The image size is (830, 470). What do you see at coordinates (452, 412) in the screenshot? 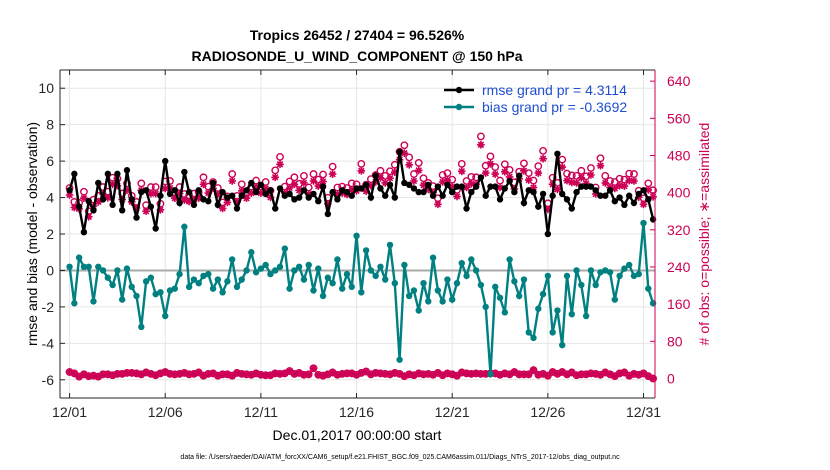
I see `x-tick-label: 12/21` at bounding box center [452, 412].